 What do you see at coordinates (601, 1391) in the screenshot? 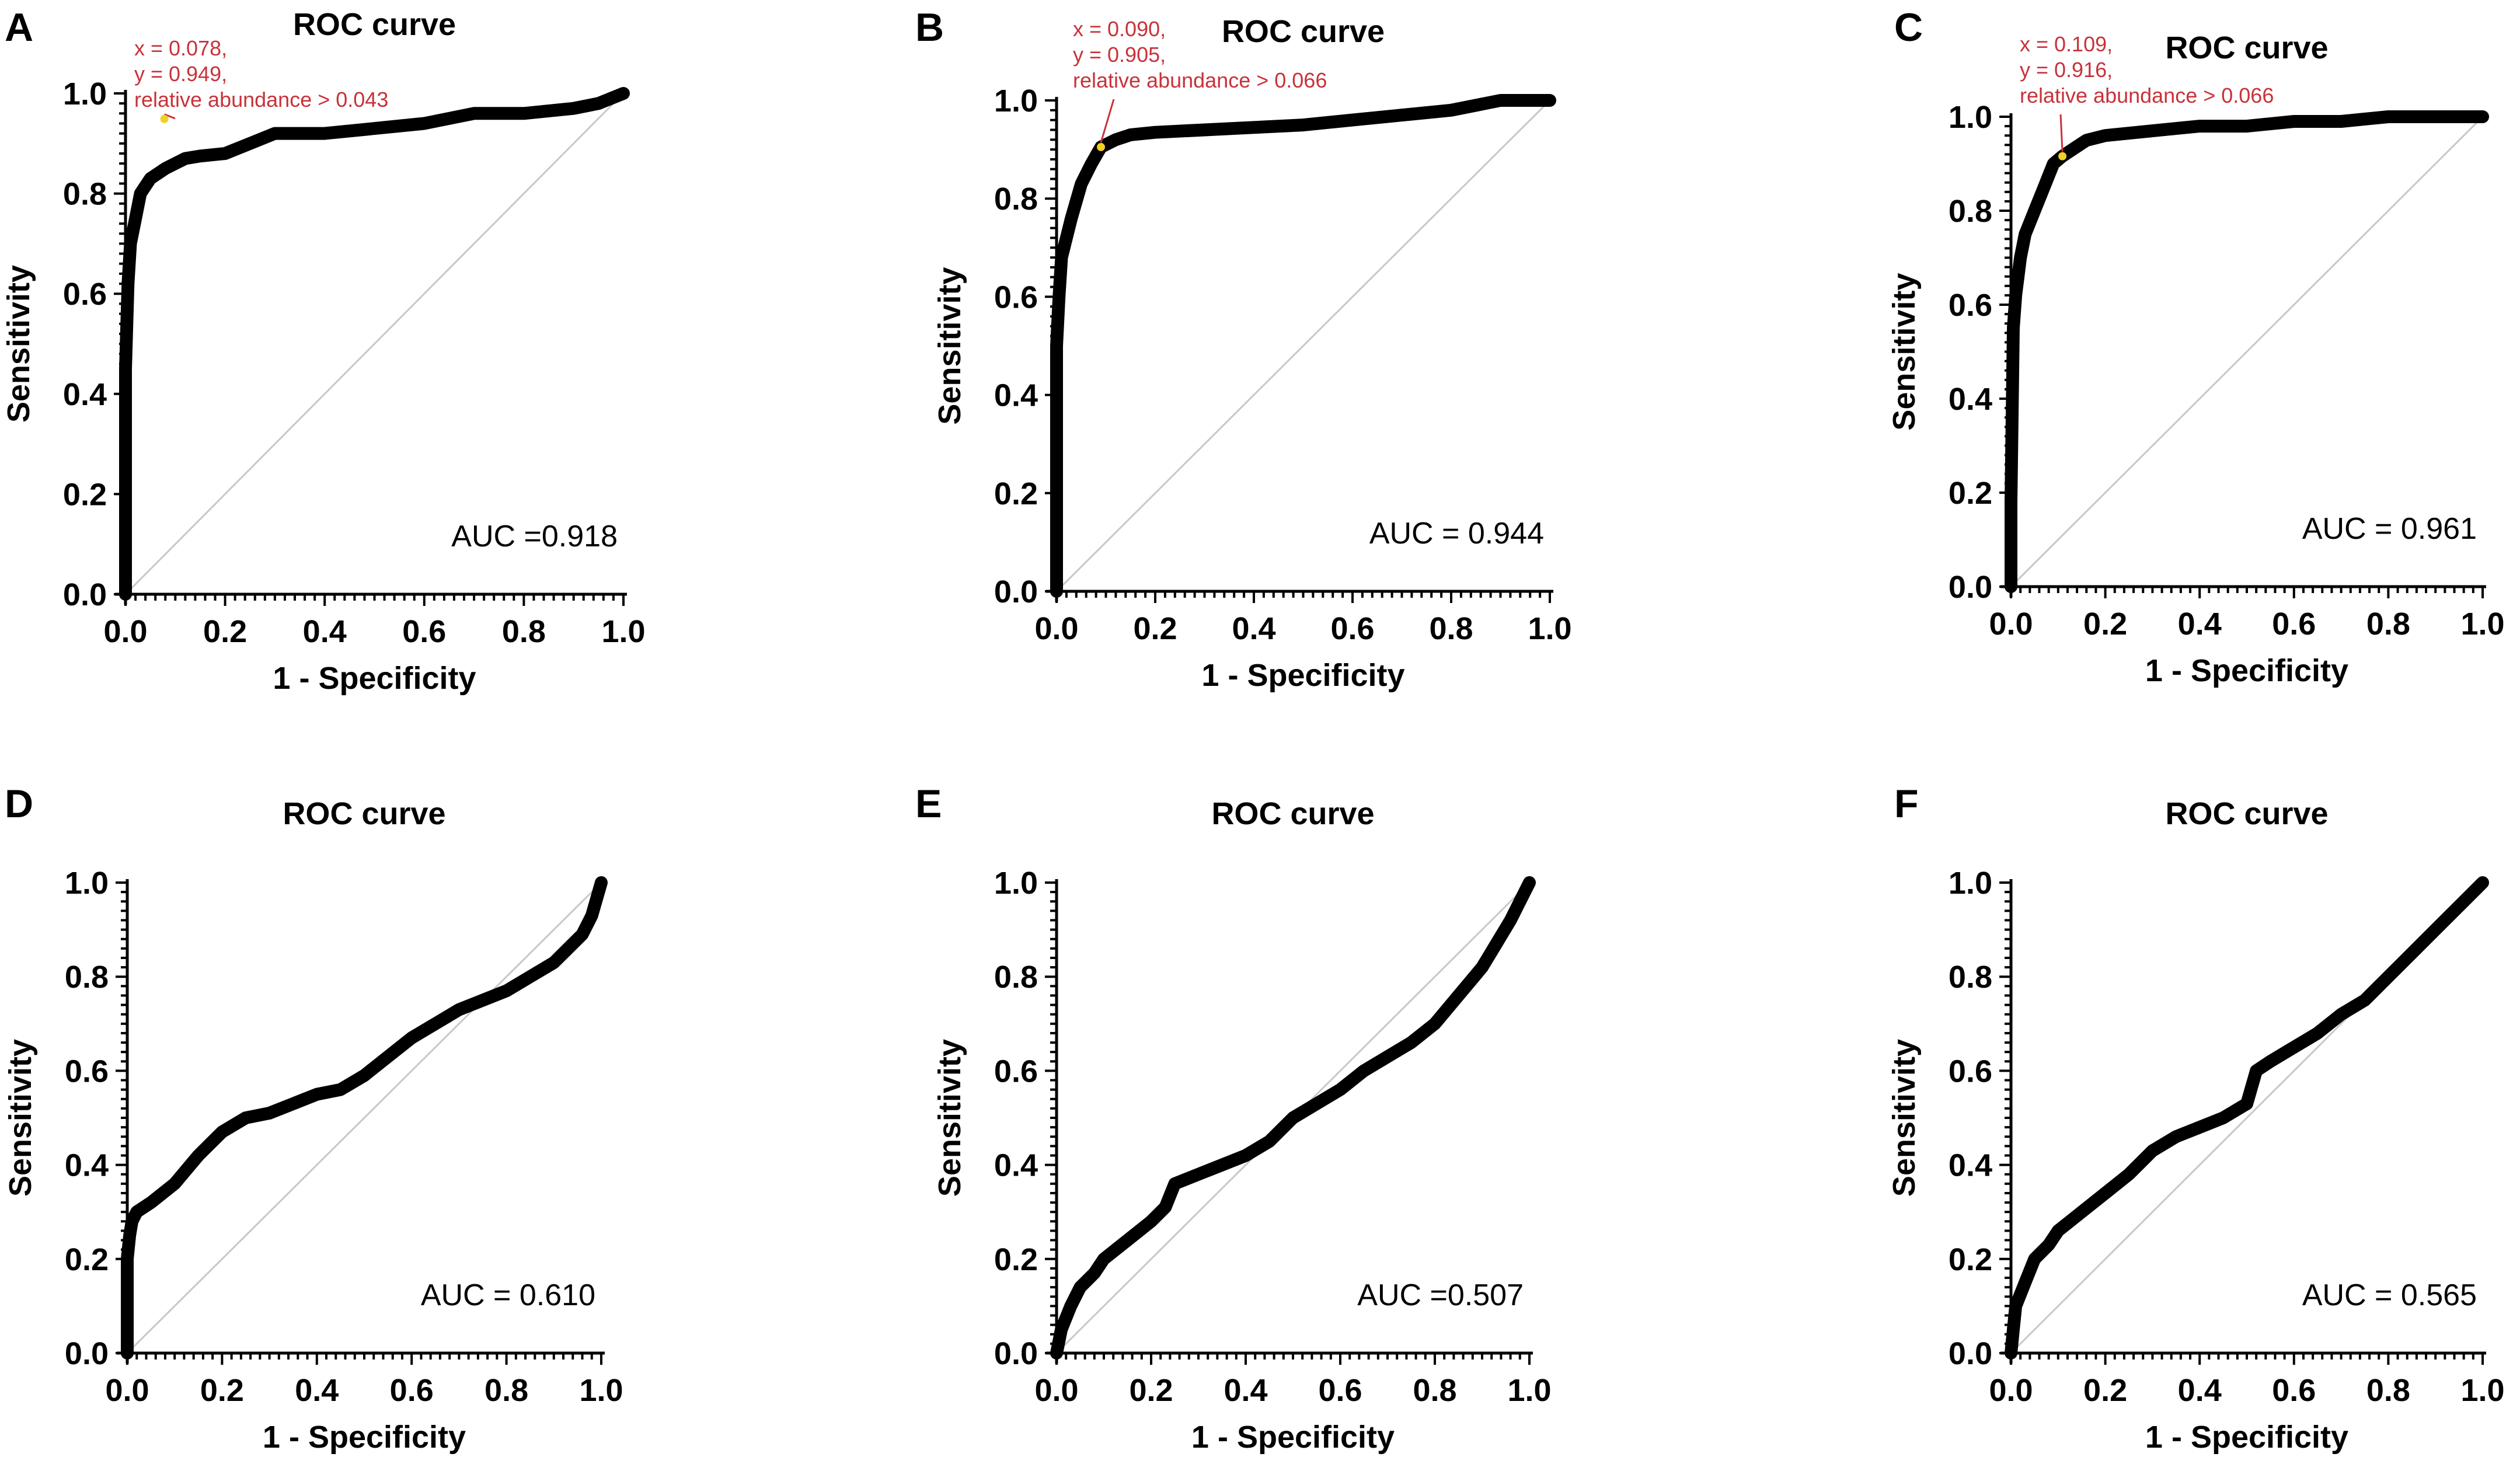
I see `x-tick-label-d: 1.0` at bounding box center [601, 1391].